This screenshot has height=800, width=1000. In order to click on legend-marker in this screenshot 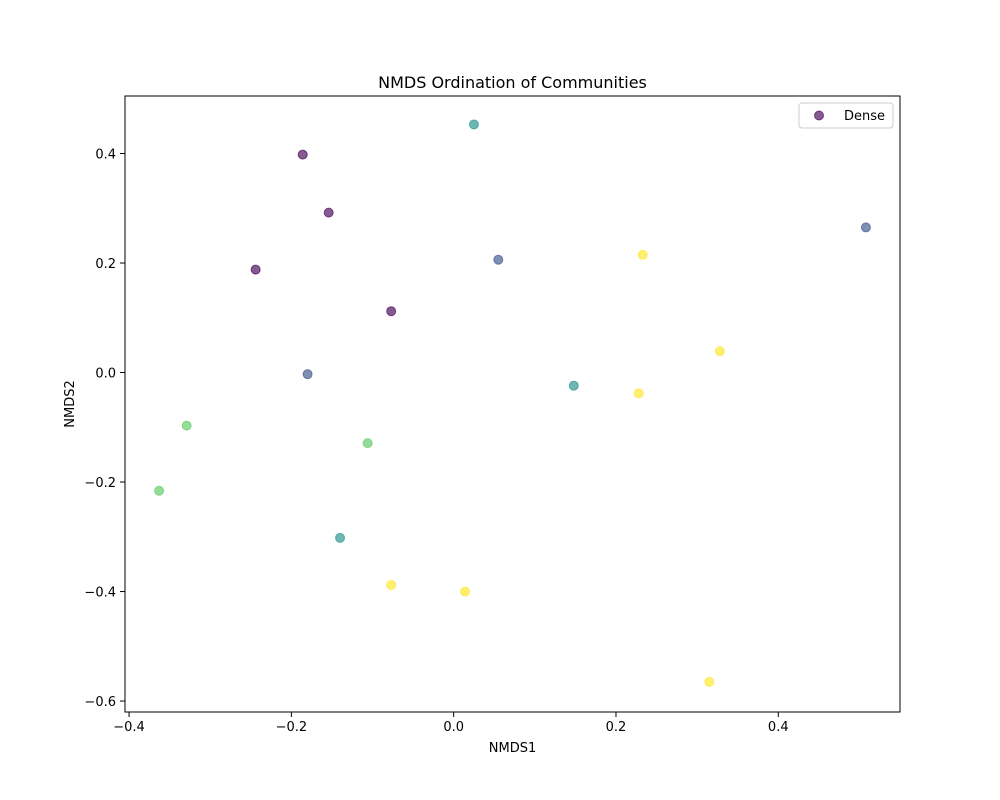, I will do `click(819, 115)`.